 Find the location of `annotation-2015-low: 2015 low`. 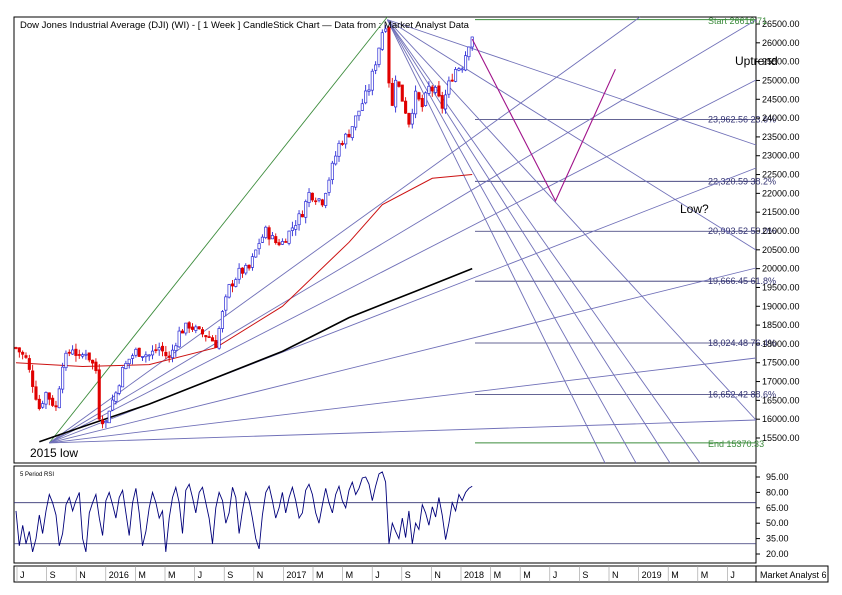

annotation-2015-low: 2015 low is located at coordinates (54, 453).